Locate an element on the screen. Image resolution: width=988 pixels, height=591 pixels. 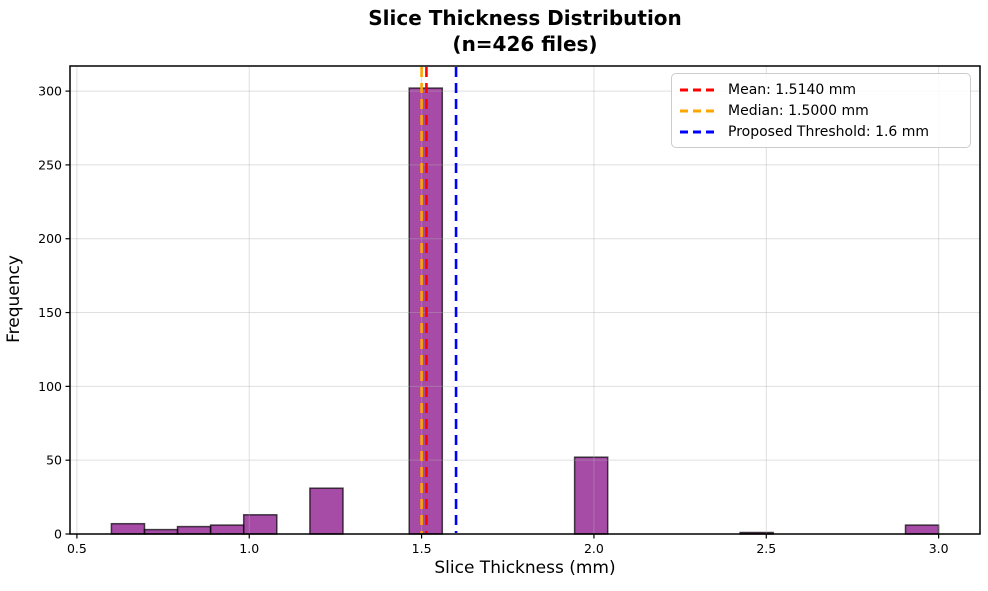
x-tick-label: 2.0 is located at coordinates (594, 548).